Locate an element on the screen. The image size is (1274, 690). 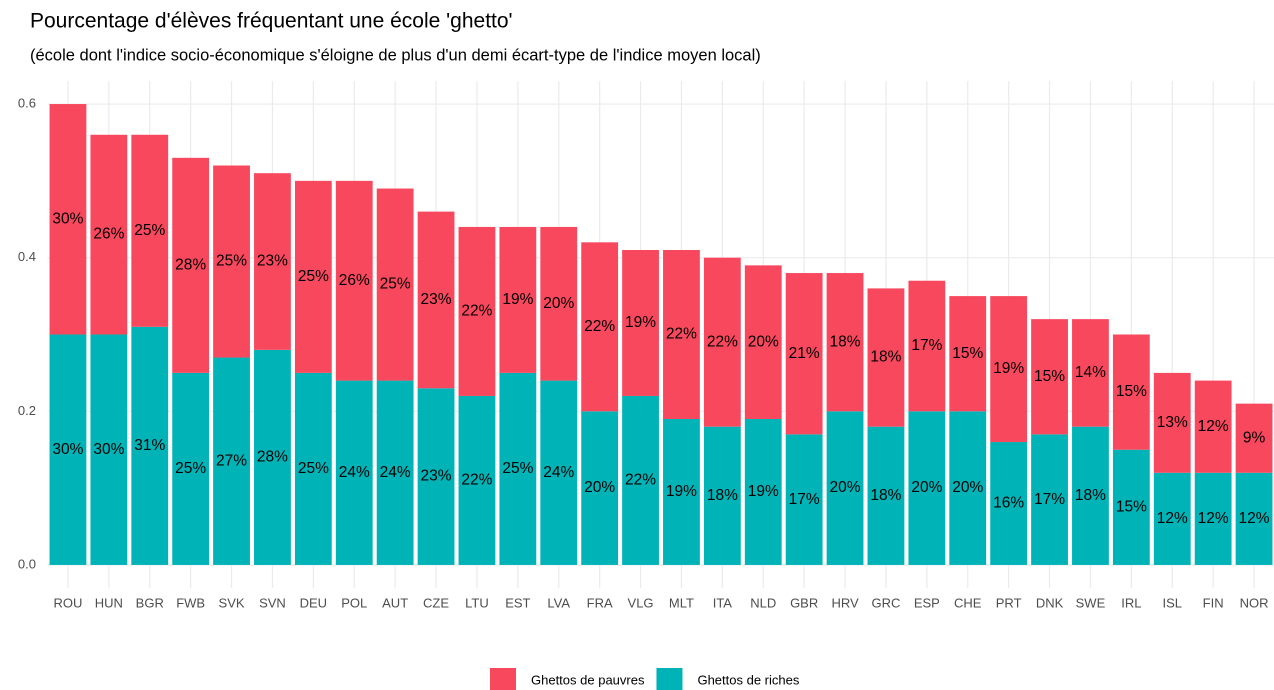
x-tick-label: SWE is located at coordinates (1091, 602).